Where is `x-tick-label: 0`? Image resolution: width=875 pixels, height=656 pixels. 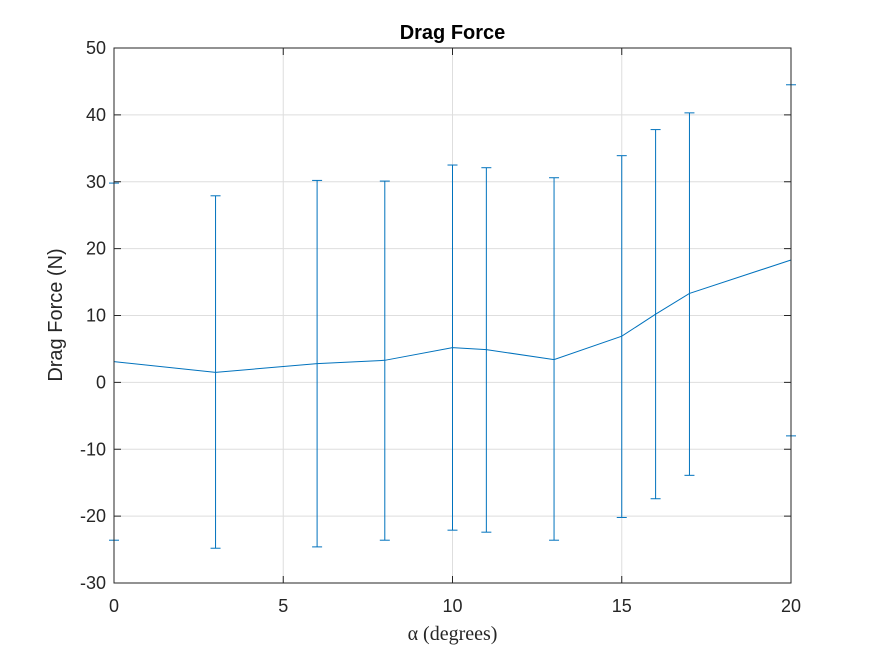 x-tick-label: 0 is located at coordinates (114, 606).